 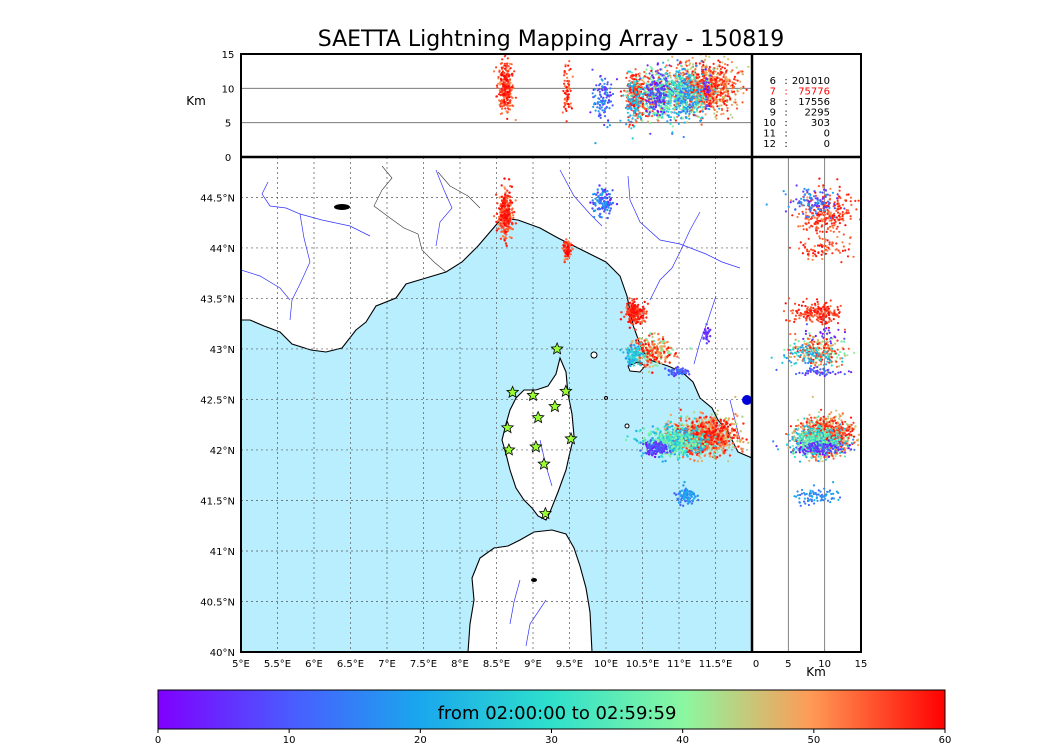 I want to click on map-flash-points, so click(x=621, y=342).